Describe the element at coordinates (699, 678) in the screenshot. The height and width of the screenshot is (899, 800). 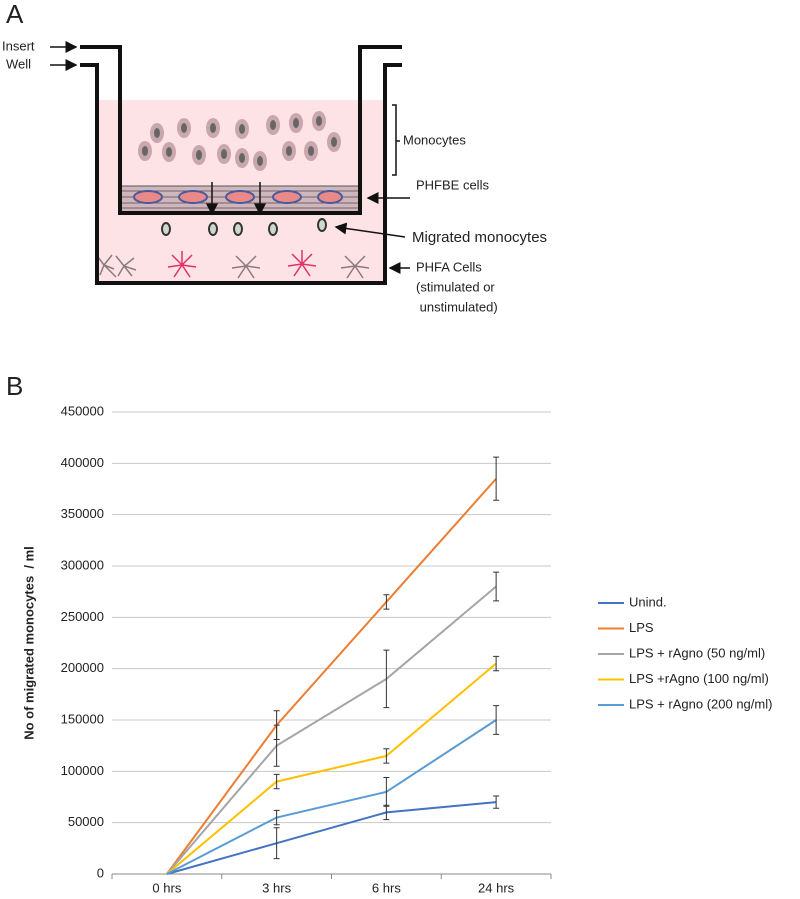
I see `legend-label: LPS +rAgno (100 ng/ml)` at that location.